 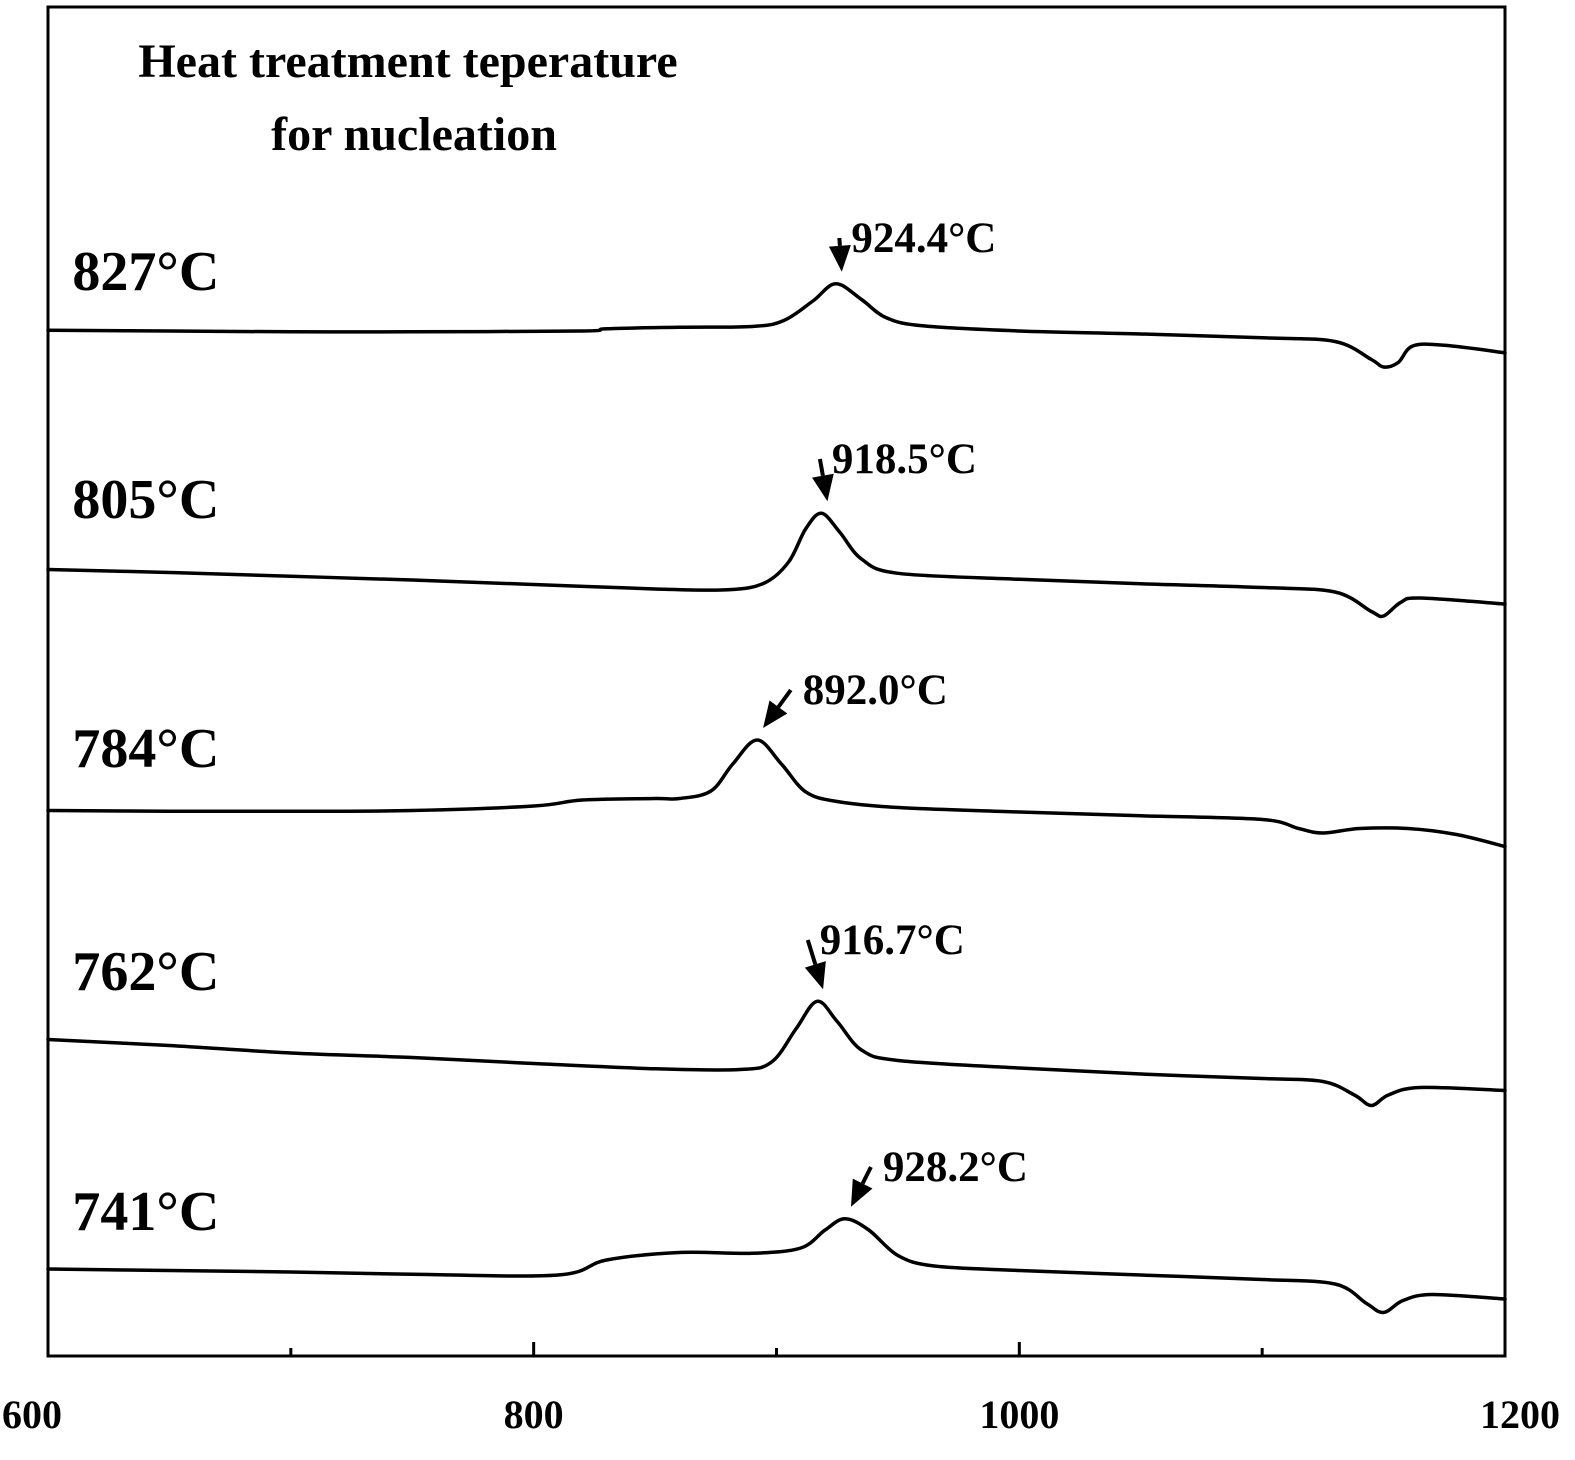 I want to click on x-tick-label: 600, so click(x=32, y=1414).